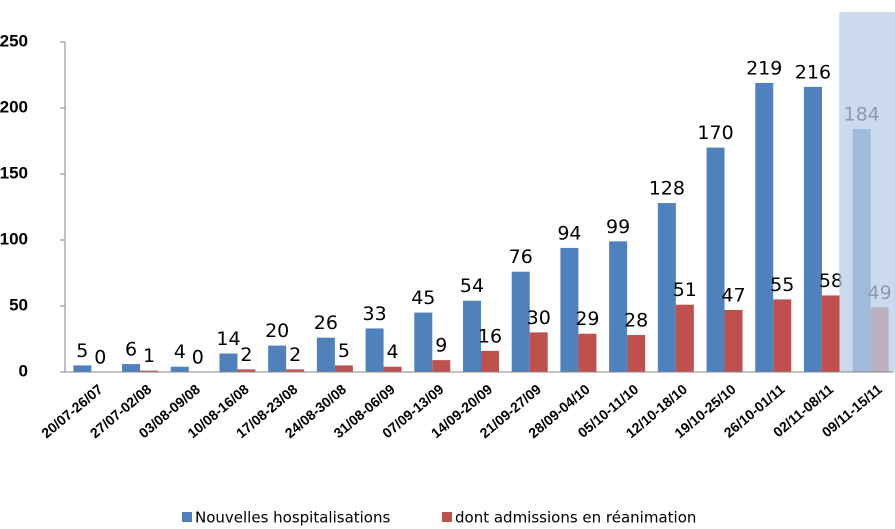 The width and height of the screenshot is (895, 529). I want to click on y-tick-label: 50, so click(18, 304).